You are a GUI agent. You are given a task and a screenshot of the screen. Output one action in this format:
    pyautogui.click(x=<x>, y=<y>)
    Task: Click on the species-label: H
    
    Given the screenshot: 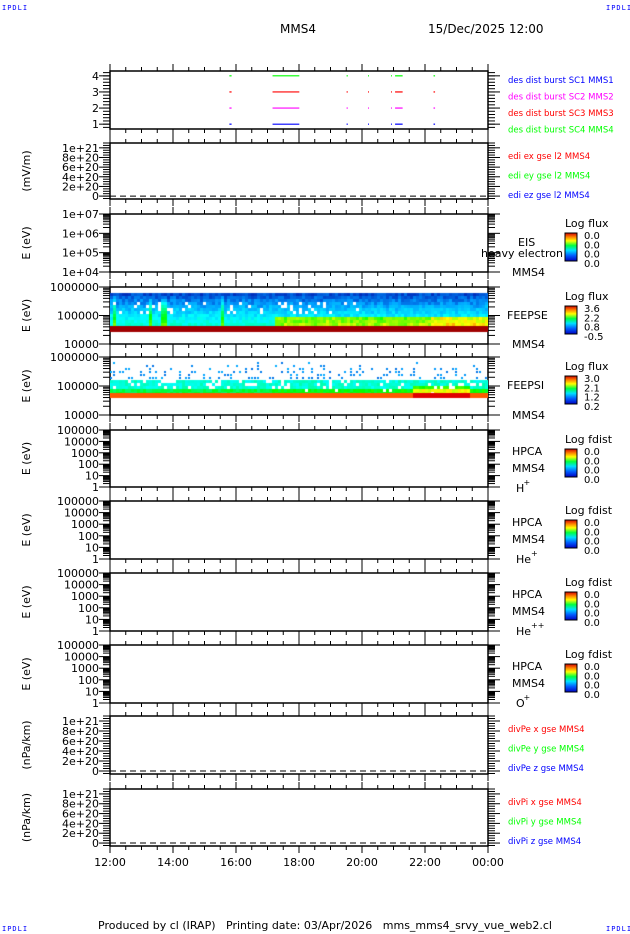 What is the action you would take?
    pyautogui.click(x=520, y=488)
    